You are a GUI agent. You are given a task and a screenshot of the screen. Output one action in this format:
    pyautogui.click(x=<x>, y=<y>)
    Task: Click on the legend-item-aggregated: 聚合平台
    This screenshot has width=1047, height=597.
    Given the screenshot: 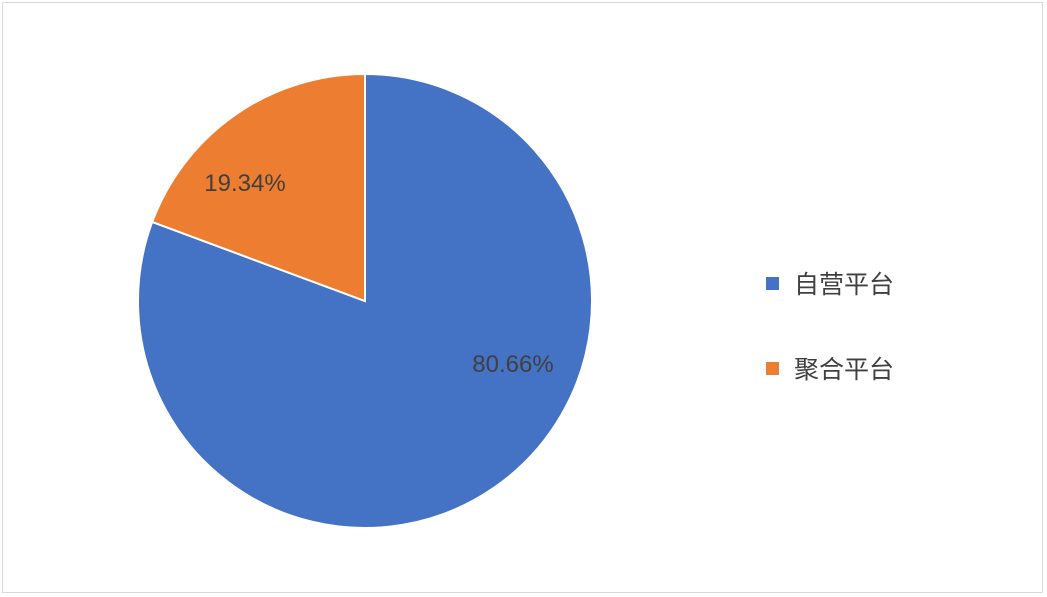 What is the action you would take?
    pyautogui.click(x=830, y=368)
    